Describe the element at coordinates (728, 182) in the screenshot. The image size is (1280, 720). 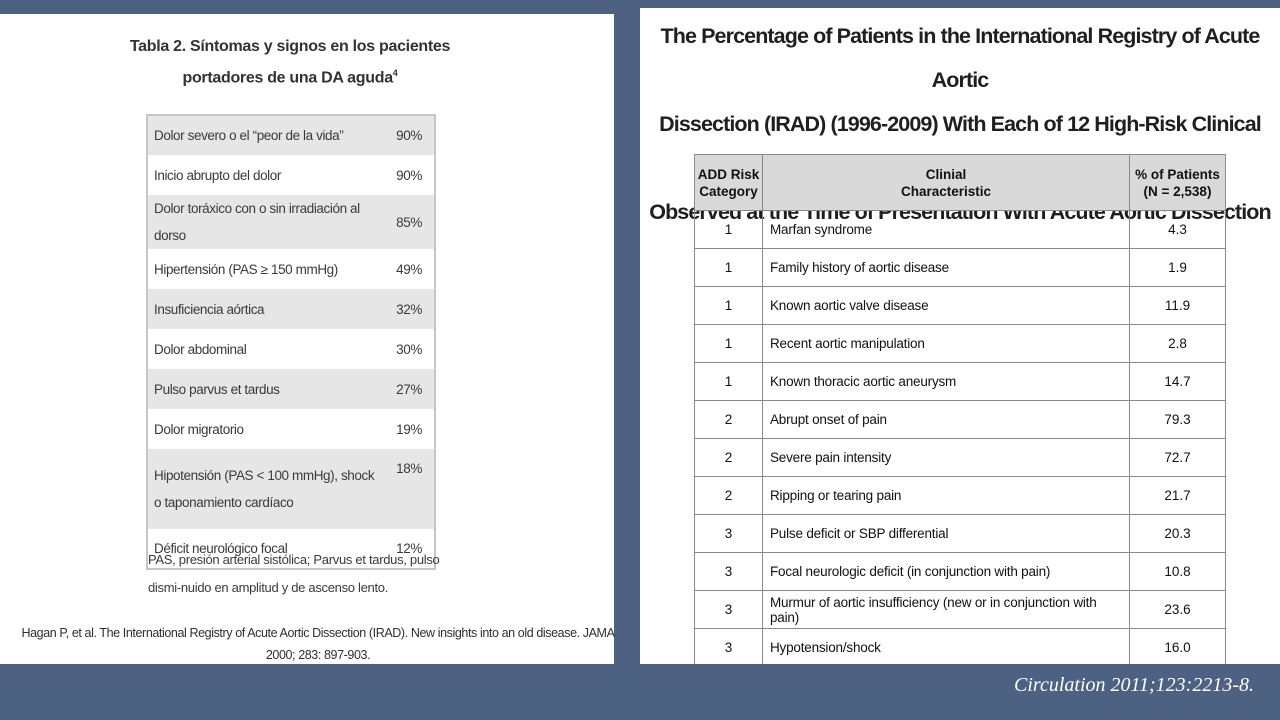
I see `header-risk-category: ADD Risk Category` at that location.